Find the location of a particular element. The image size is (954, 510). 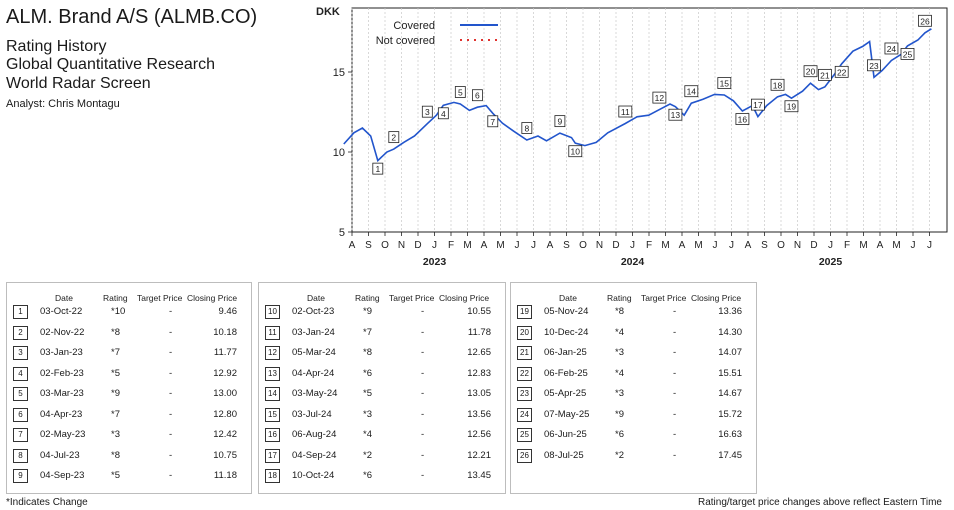

table-row: 16 06-Aug-24 *4 - 12.56 is located at coordinates (382, 436).